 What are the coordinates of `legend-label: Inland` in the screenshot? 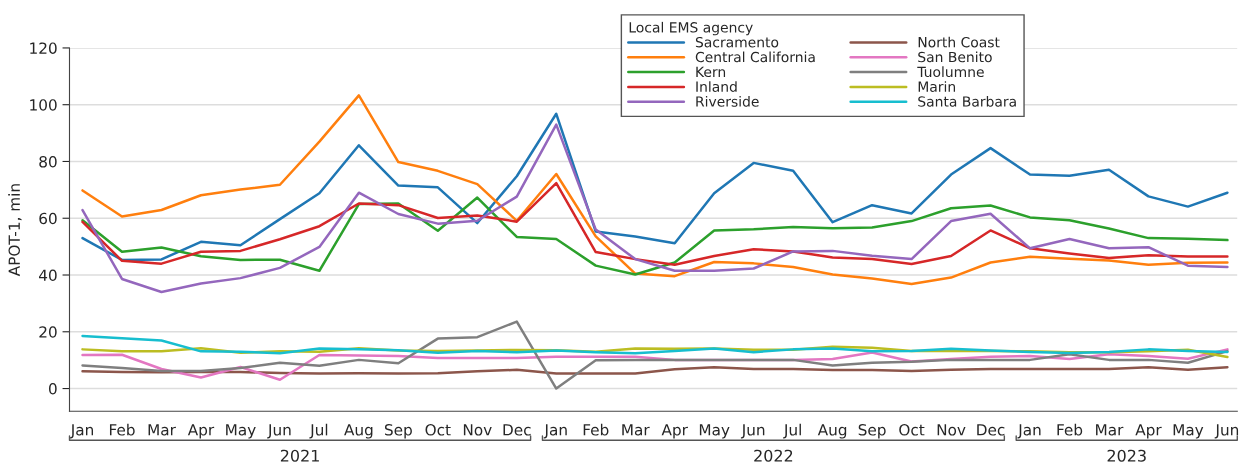 It's located at (716, 86).